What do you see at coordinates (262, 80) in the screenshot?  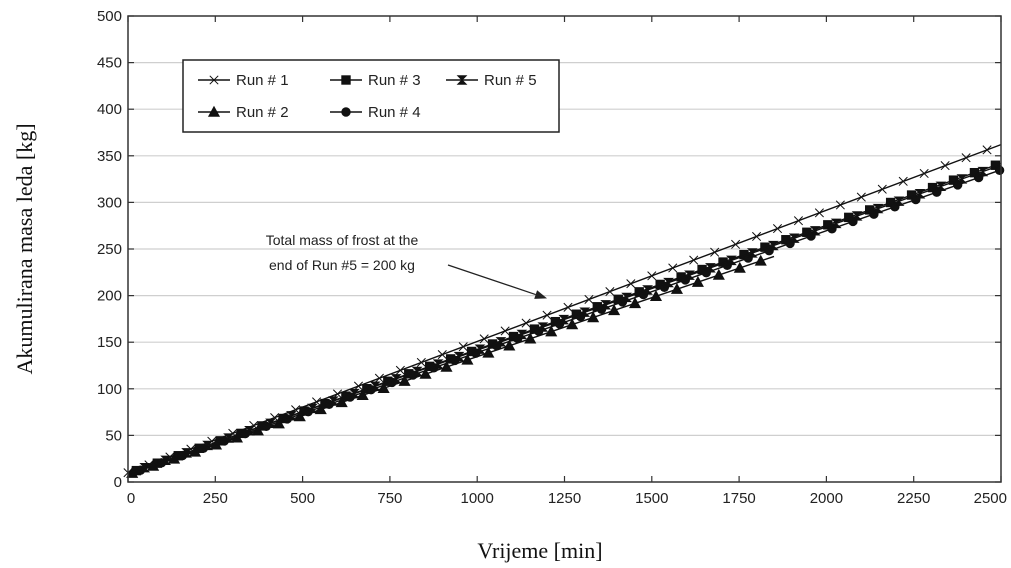 I see `legend-label: Run # 1` at bounding box center [262, 80].